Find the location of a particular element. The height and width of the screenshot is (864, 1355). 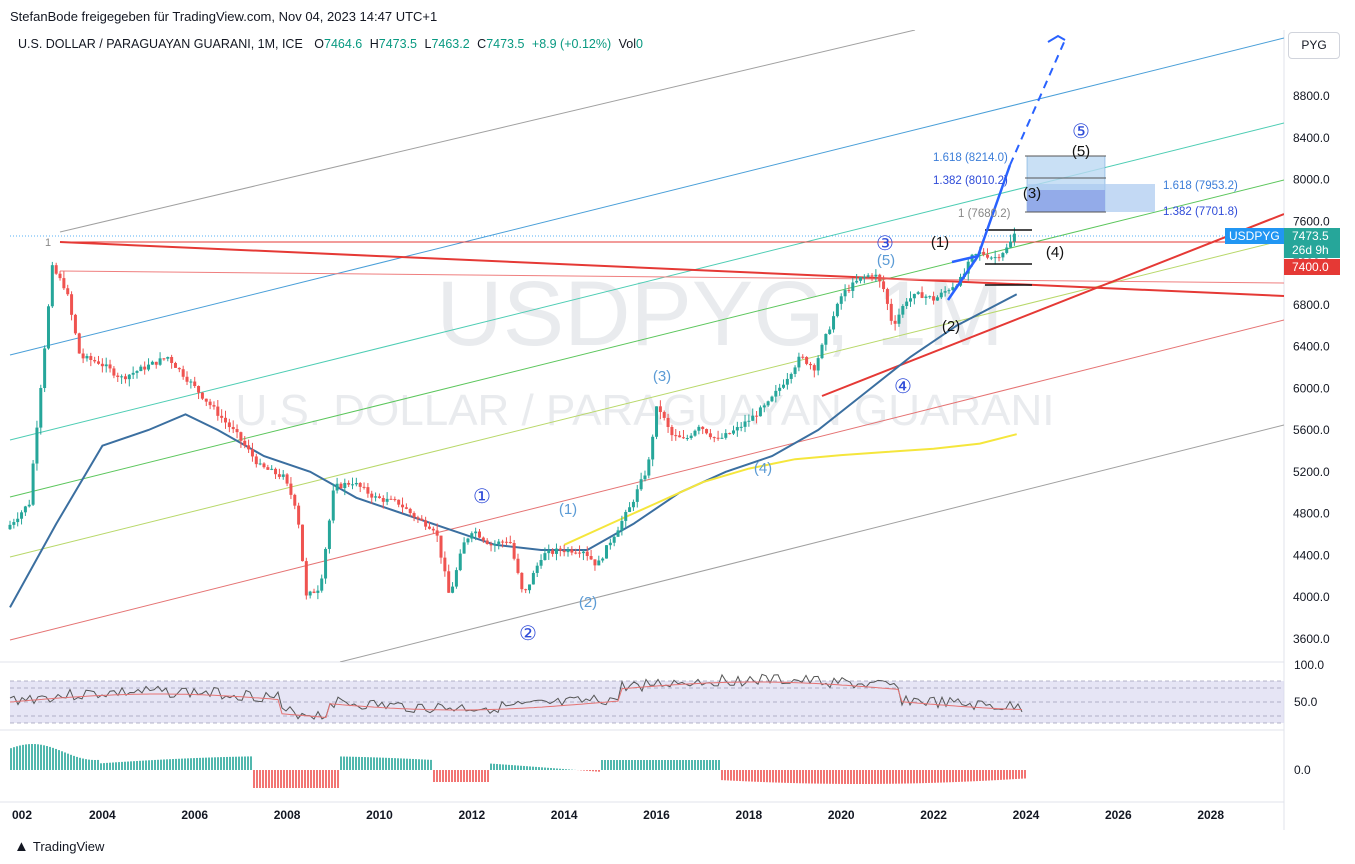

currency-button: PYG is located at coordinates (1314, 45).